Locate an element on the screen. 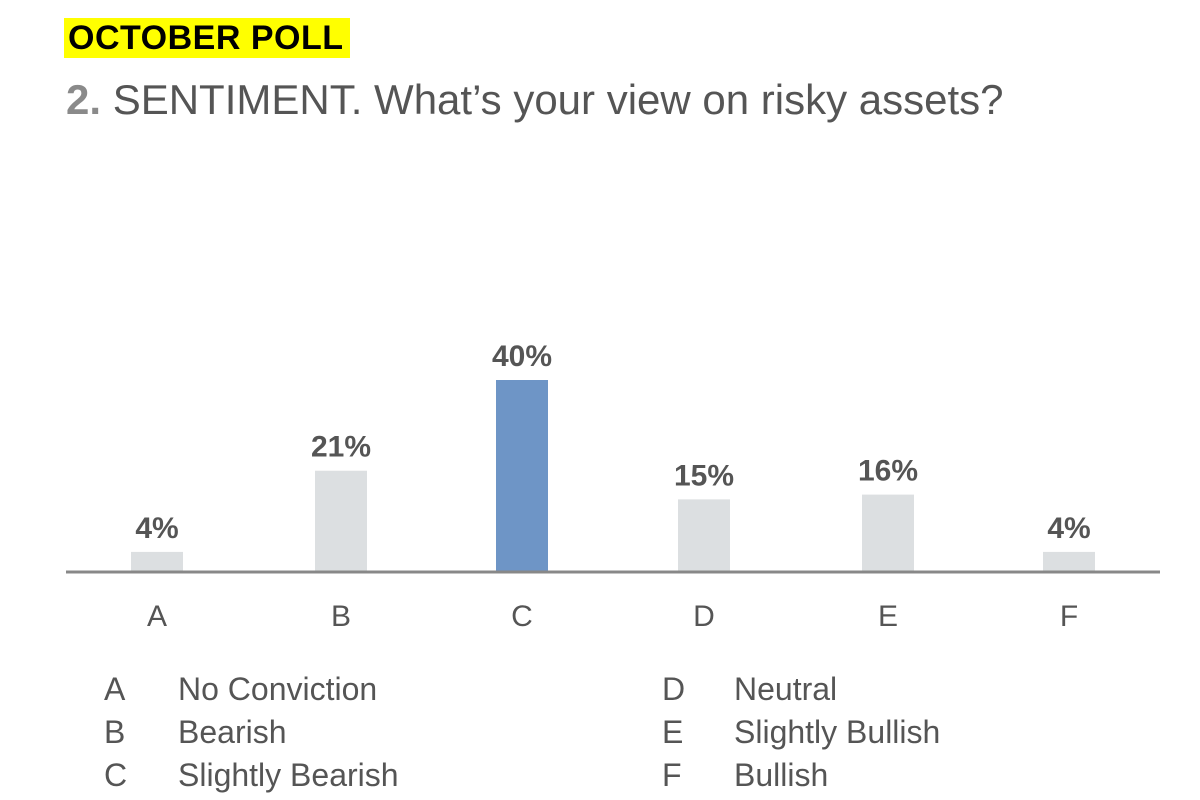 This screenshot has height=800, width=1200. legend-right: D Neutral E Slightly Bullish F Bullish is located at coordinates (801, 732).